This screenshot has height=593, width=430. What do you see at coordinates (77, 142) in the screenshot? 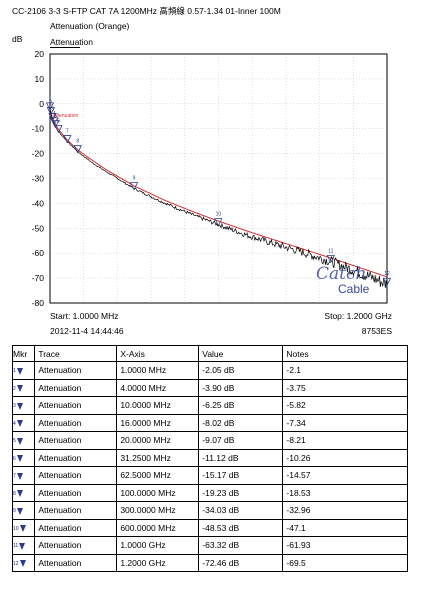
I see `marker-label: 8` at bounding box center [77, 142].